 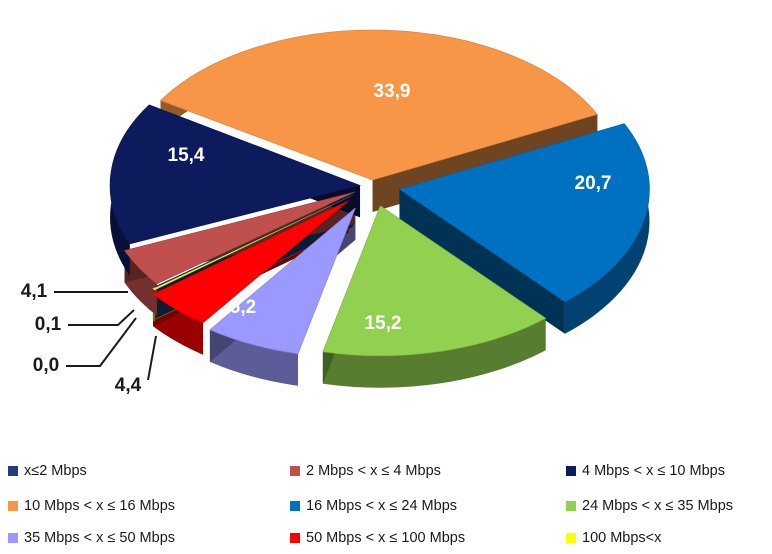 I want to click on legend-item-10-16: 10 Mbps < x ≤ 16 Mbps, so click(x=91, y=506).